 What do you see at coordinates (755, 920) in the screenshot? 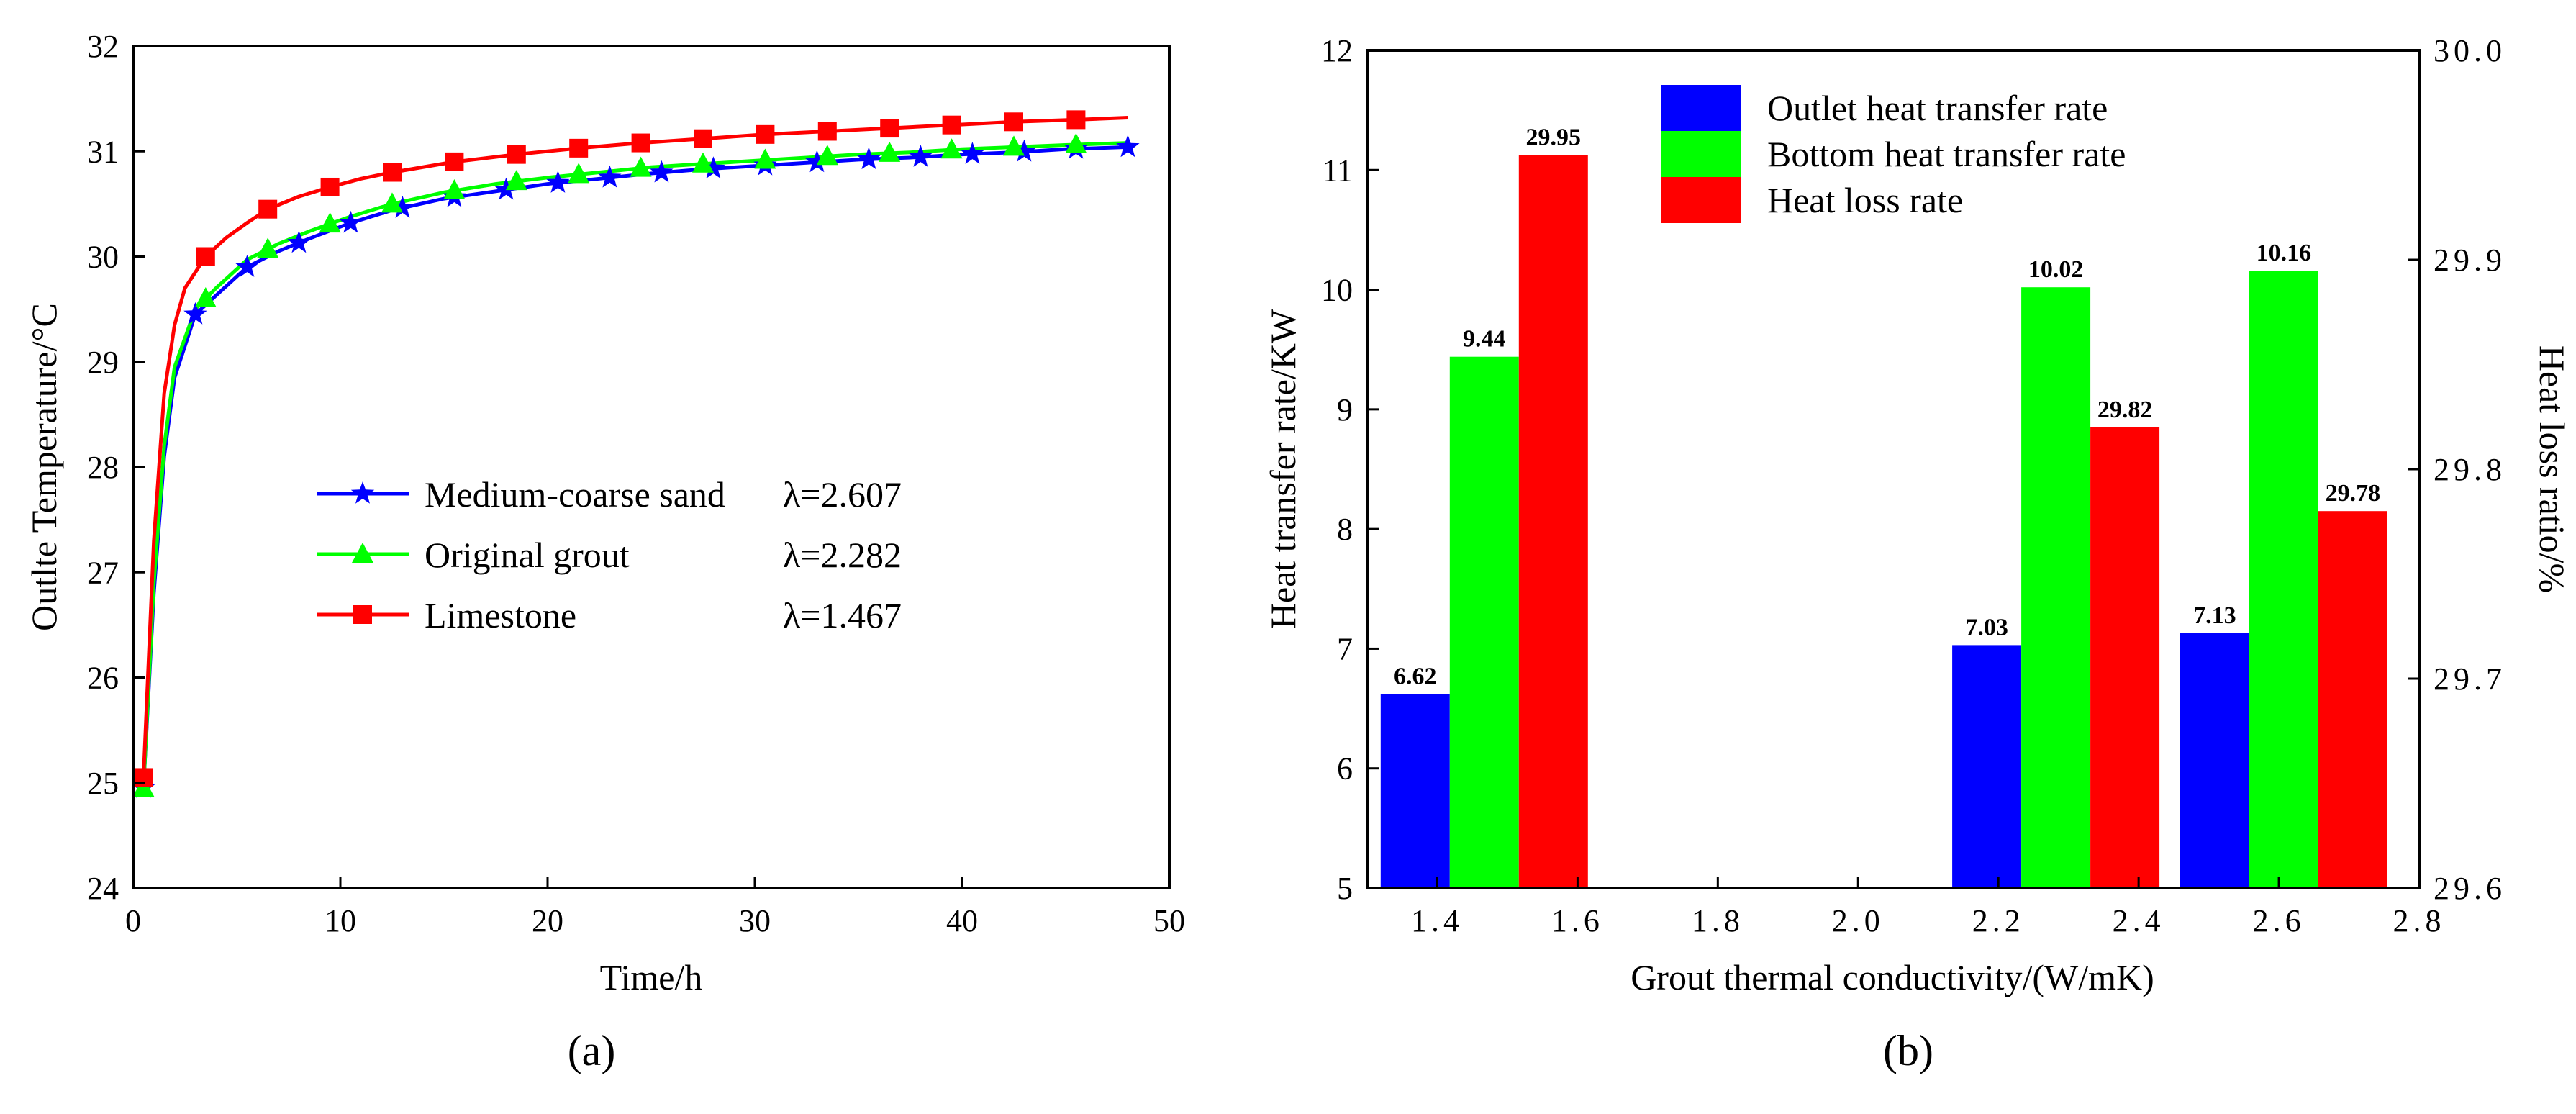
I see `x-tick-label-a: 30` at bounding box center [755, 920].